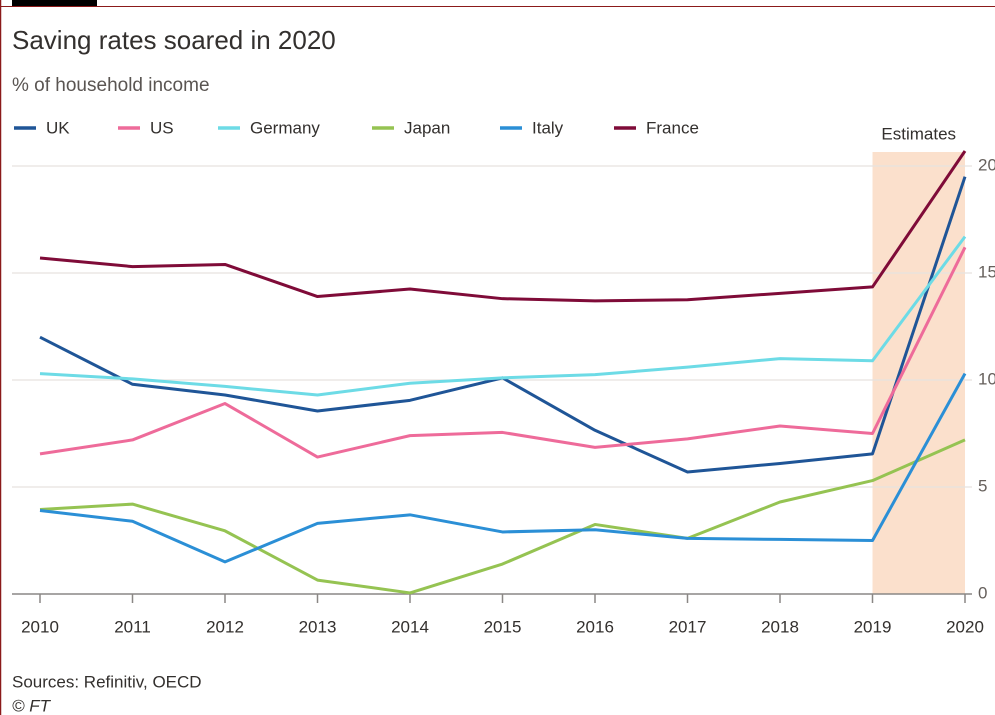  What do you see at coordinates (918, 133) in the screenshot?
I see `estimate-label: Estimates` at bounding box center [918, 133].